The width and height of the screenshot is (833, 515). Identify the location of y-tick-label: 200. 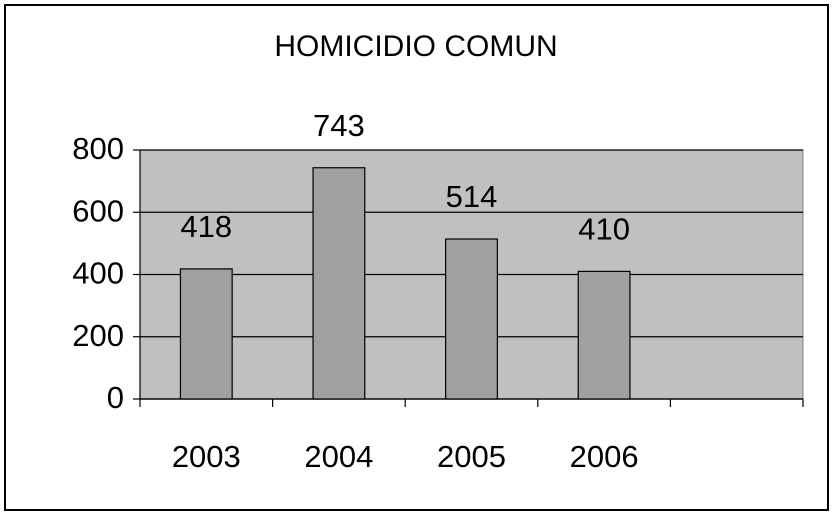
(98, 335).